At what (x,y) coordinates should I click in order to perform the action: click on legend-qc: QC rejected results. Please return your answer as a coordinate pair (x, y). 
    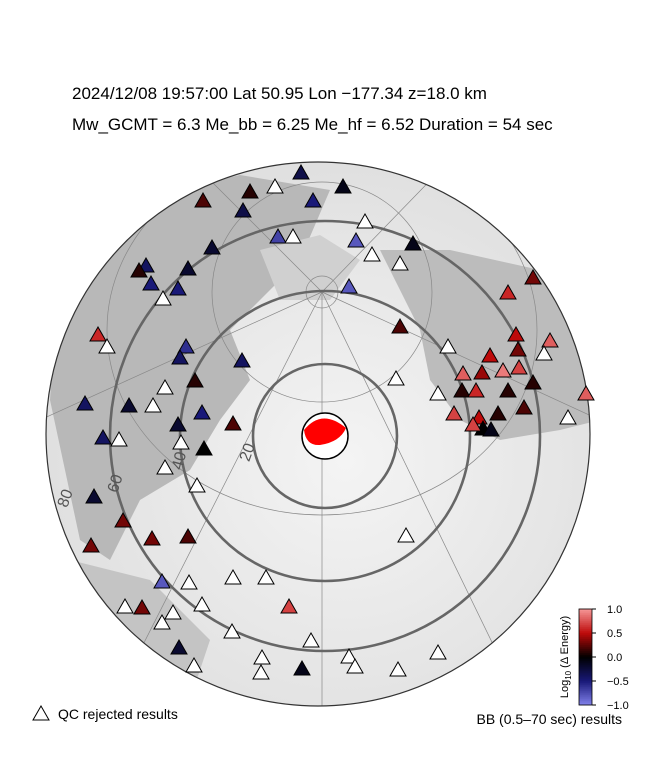
    Looking at the image, I should click on (118, 714).